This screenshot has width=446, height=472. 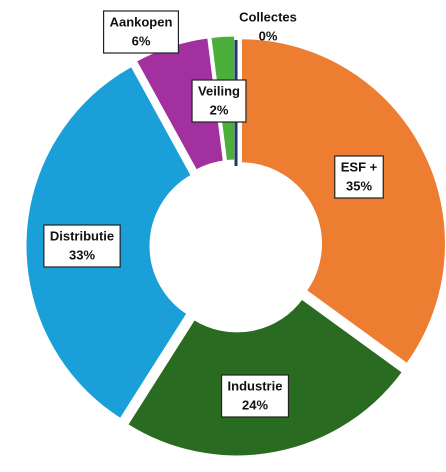 I want to click on data-label: Industrie 24%, so click(x=255, y=396).